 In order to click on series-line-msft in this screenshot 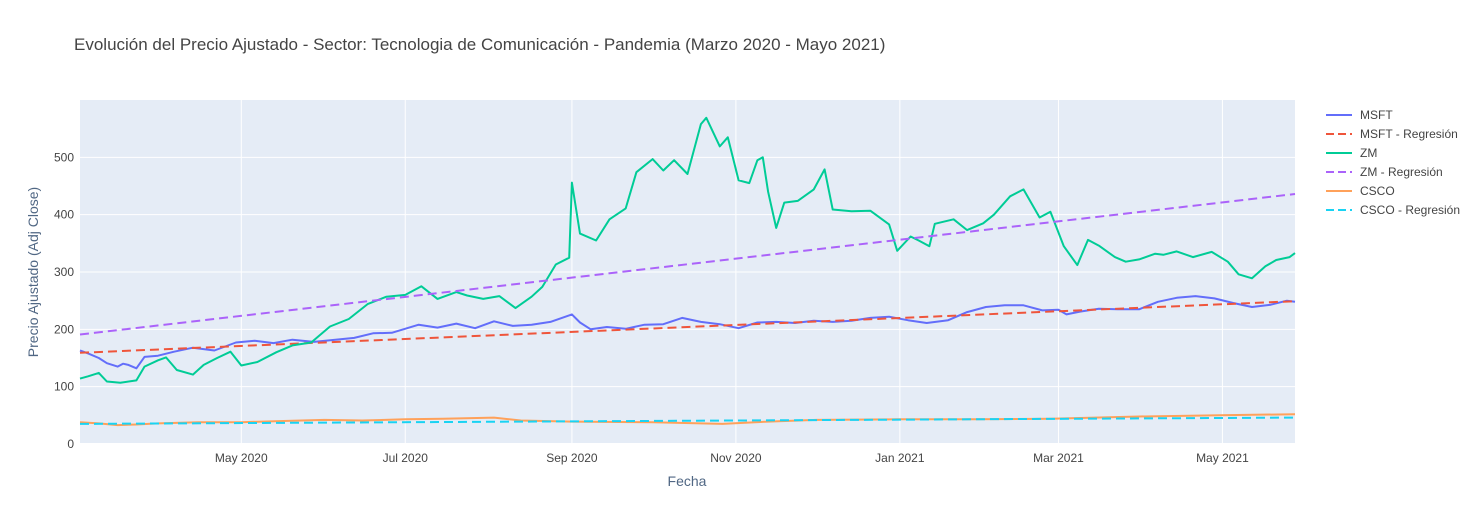, I will do `click(687, 332)`.